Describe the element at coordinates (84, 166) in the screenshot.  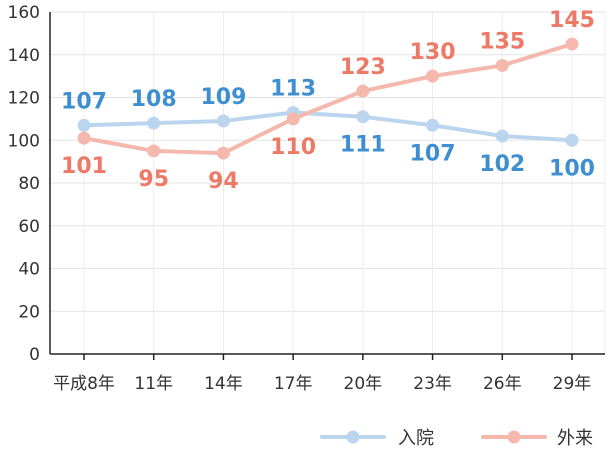
I see `data-label: 101` at that location.